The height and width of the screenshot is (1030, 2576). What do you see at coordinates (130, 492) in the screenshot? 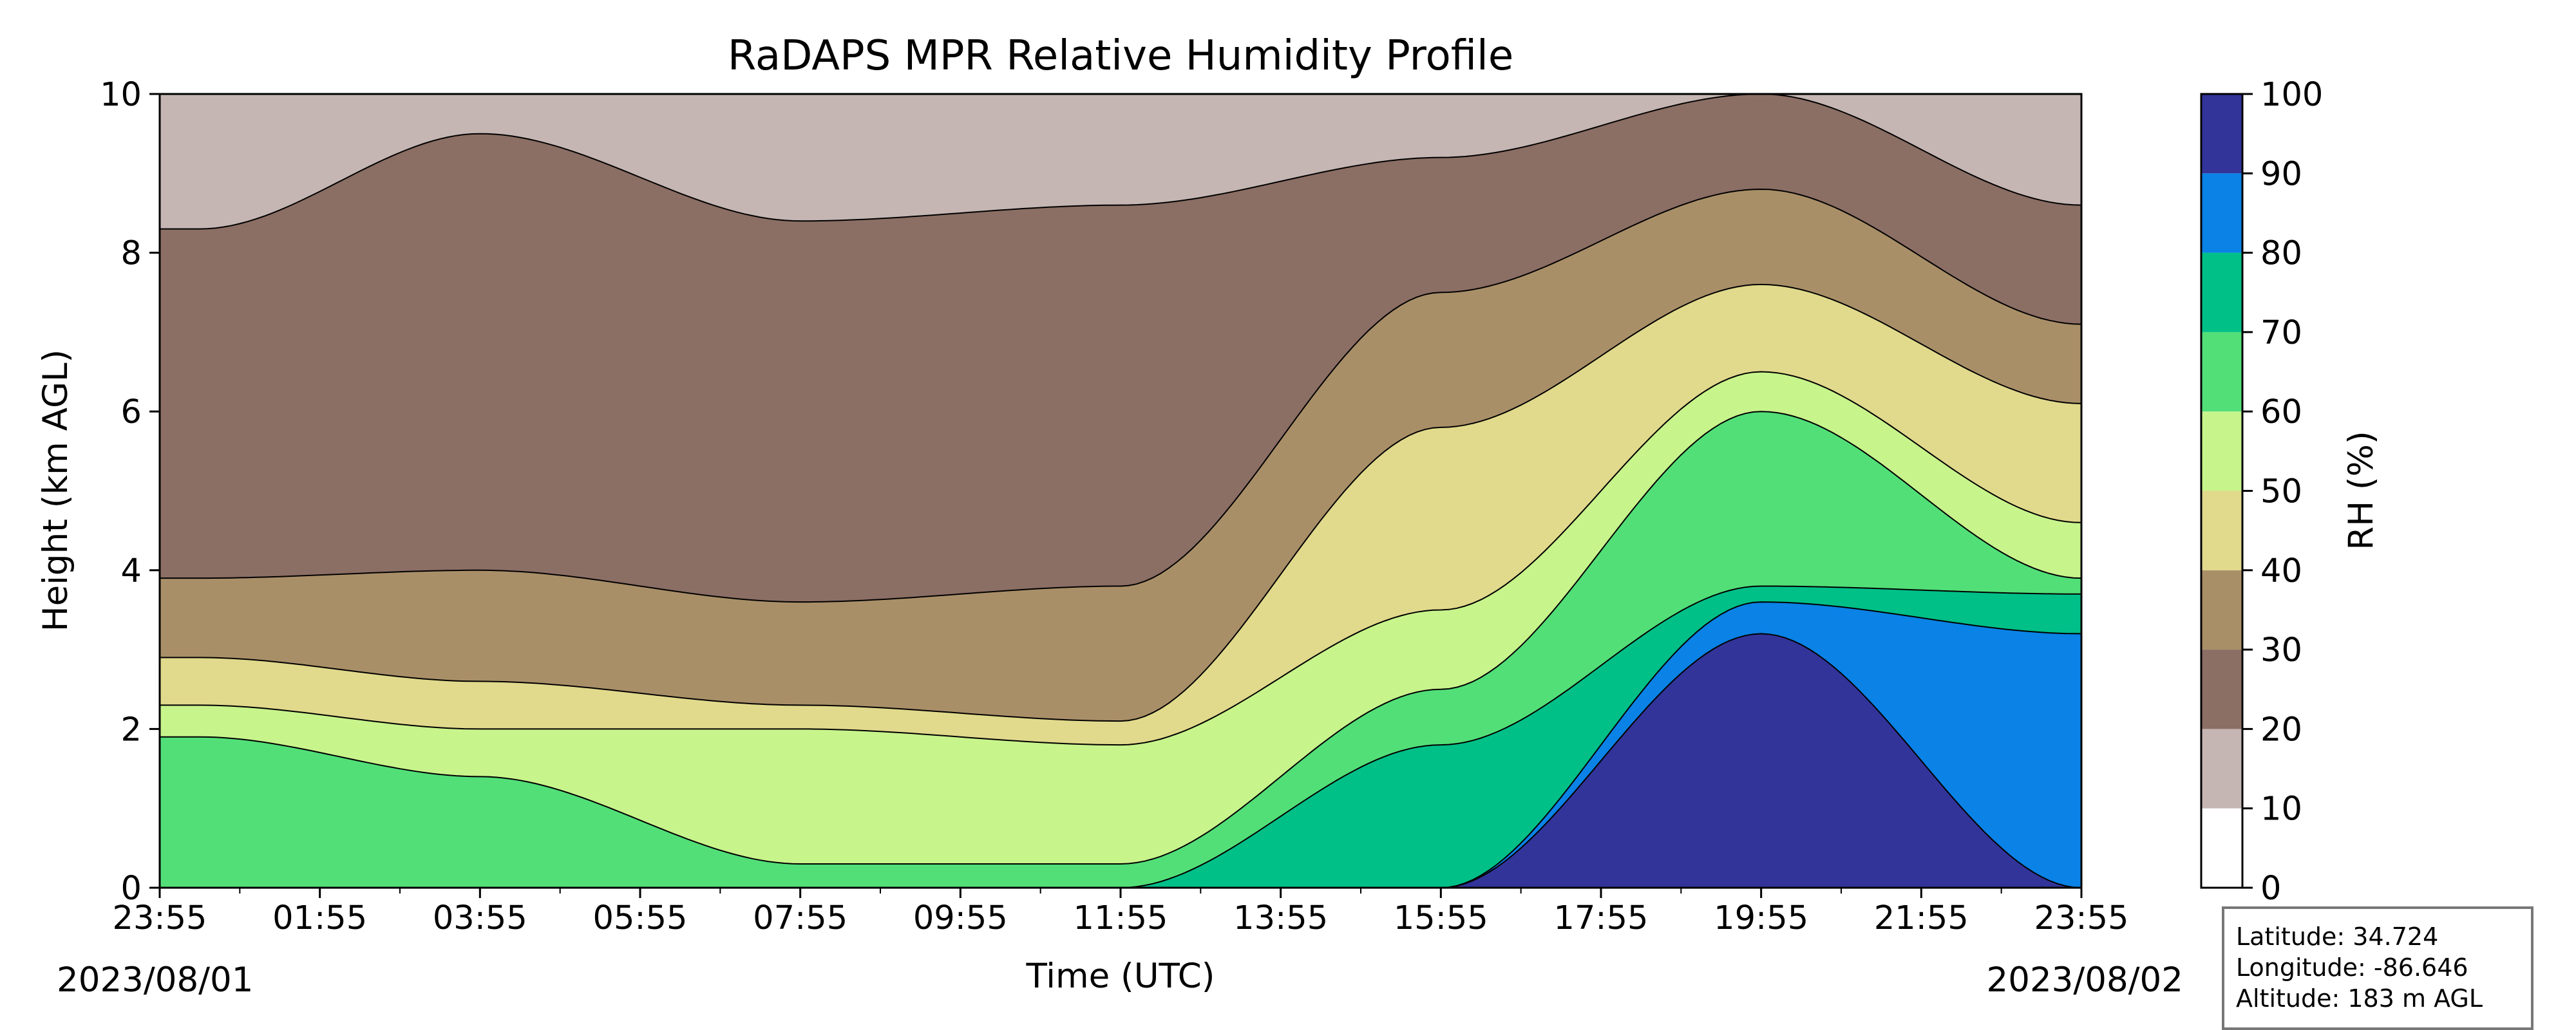
I see `y-axis: 0 2 4 6 8 10` at bounding box center [130, 492].